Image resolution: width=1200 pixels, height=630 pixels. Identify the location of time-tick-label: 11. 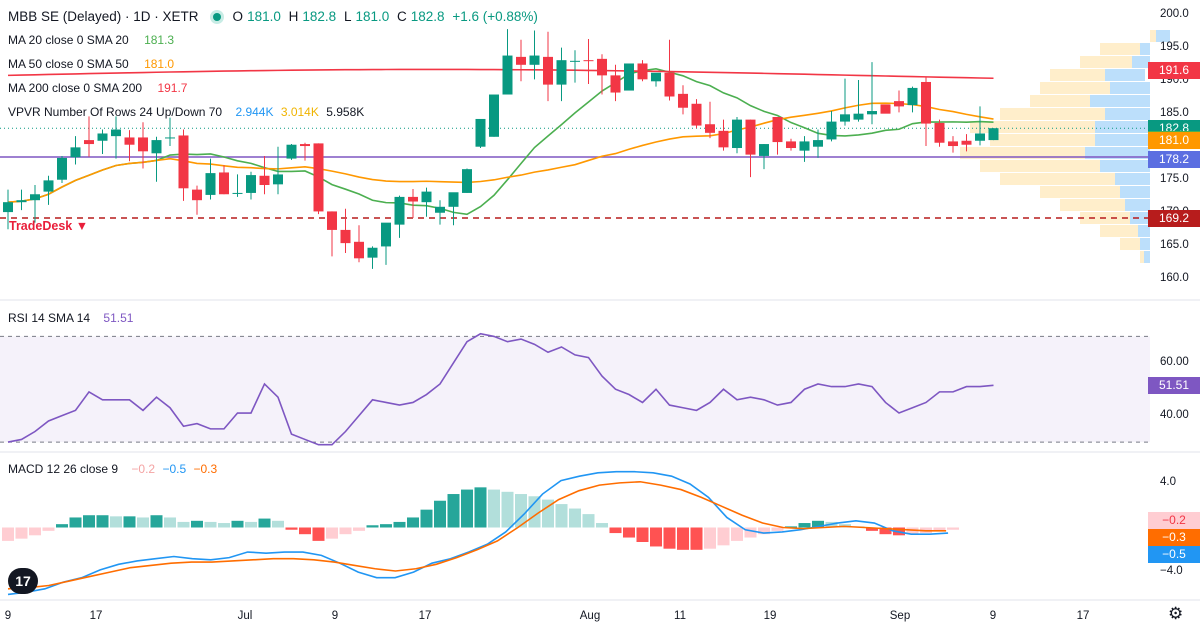
(680, 616).